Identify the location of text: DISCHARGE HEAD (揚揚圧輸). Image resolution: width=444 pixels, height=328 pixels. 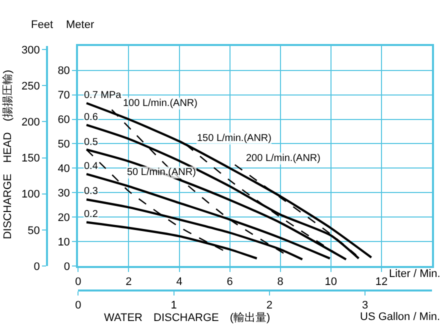
(8, 155).